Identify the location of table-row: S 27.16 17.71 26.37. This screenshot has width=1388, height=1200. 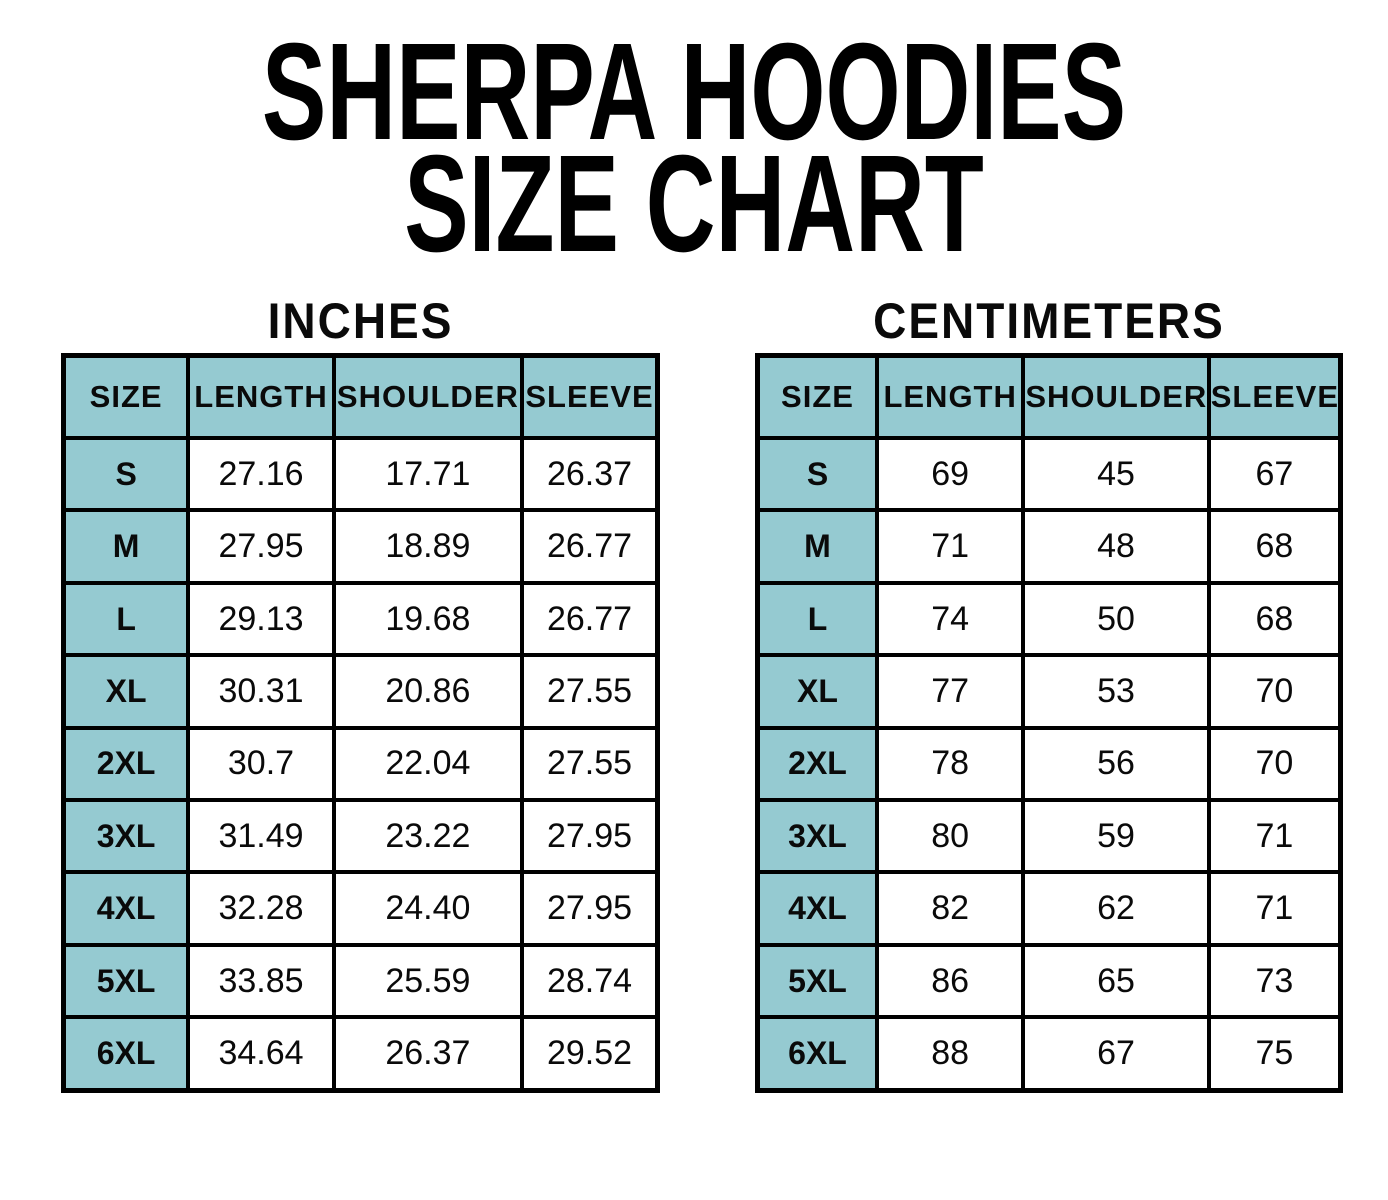
(360, 474).